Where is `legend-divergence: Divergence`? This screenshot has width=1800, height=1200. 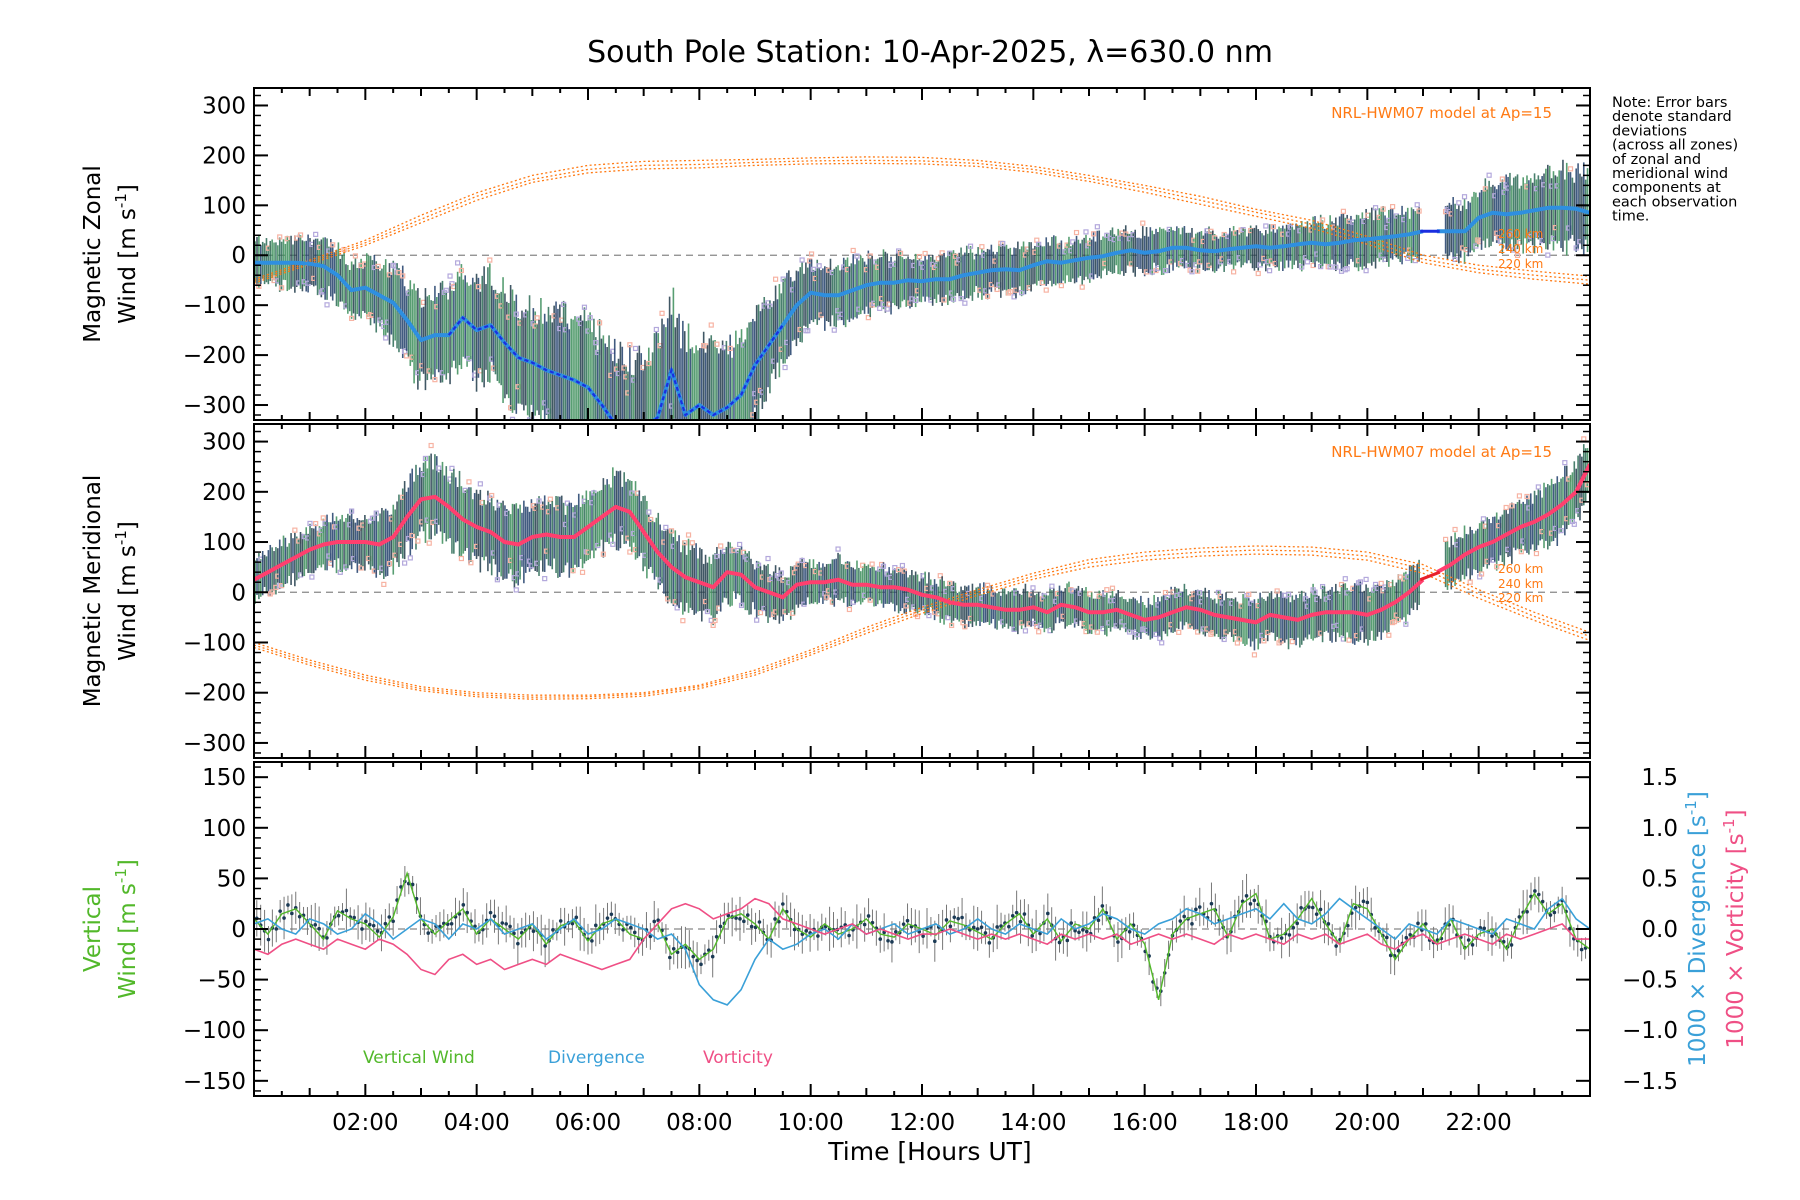
legend-divergence: Divergence is located at coordinates (596, 1058).